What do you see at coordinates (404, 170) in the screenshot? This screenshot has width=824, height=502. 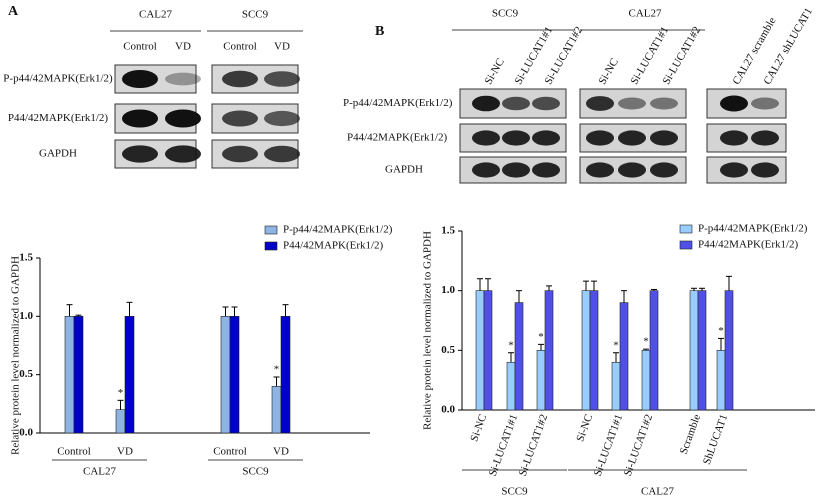 I see `row-label: GAPDH` at bounding box center [404, 170].